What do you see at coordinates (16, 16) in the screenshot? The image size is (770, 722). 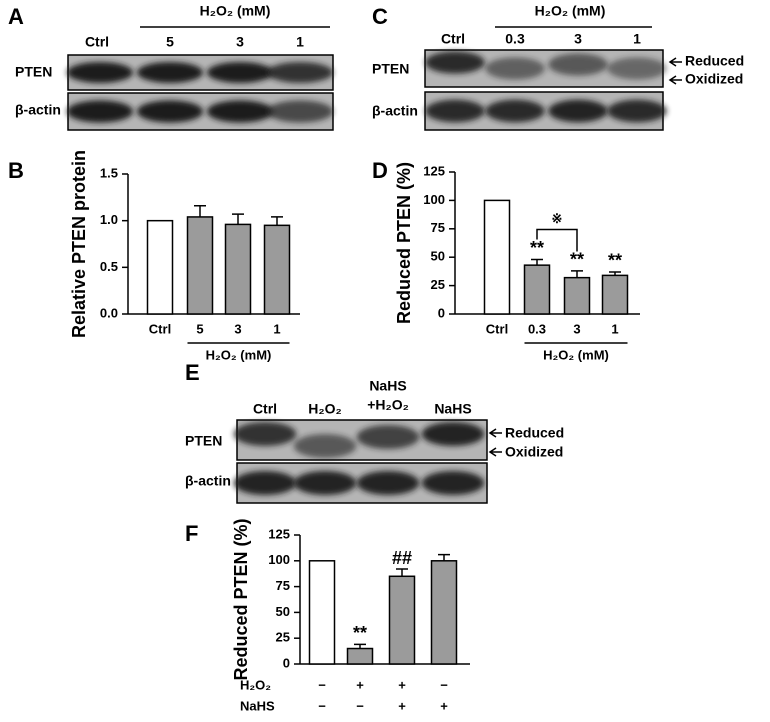 I see `panel-letter: A` at bounding box center [16, 16].